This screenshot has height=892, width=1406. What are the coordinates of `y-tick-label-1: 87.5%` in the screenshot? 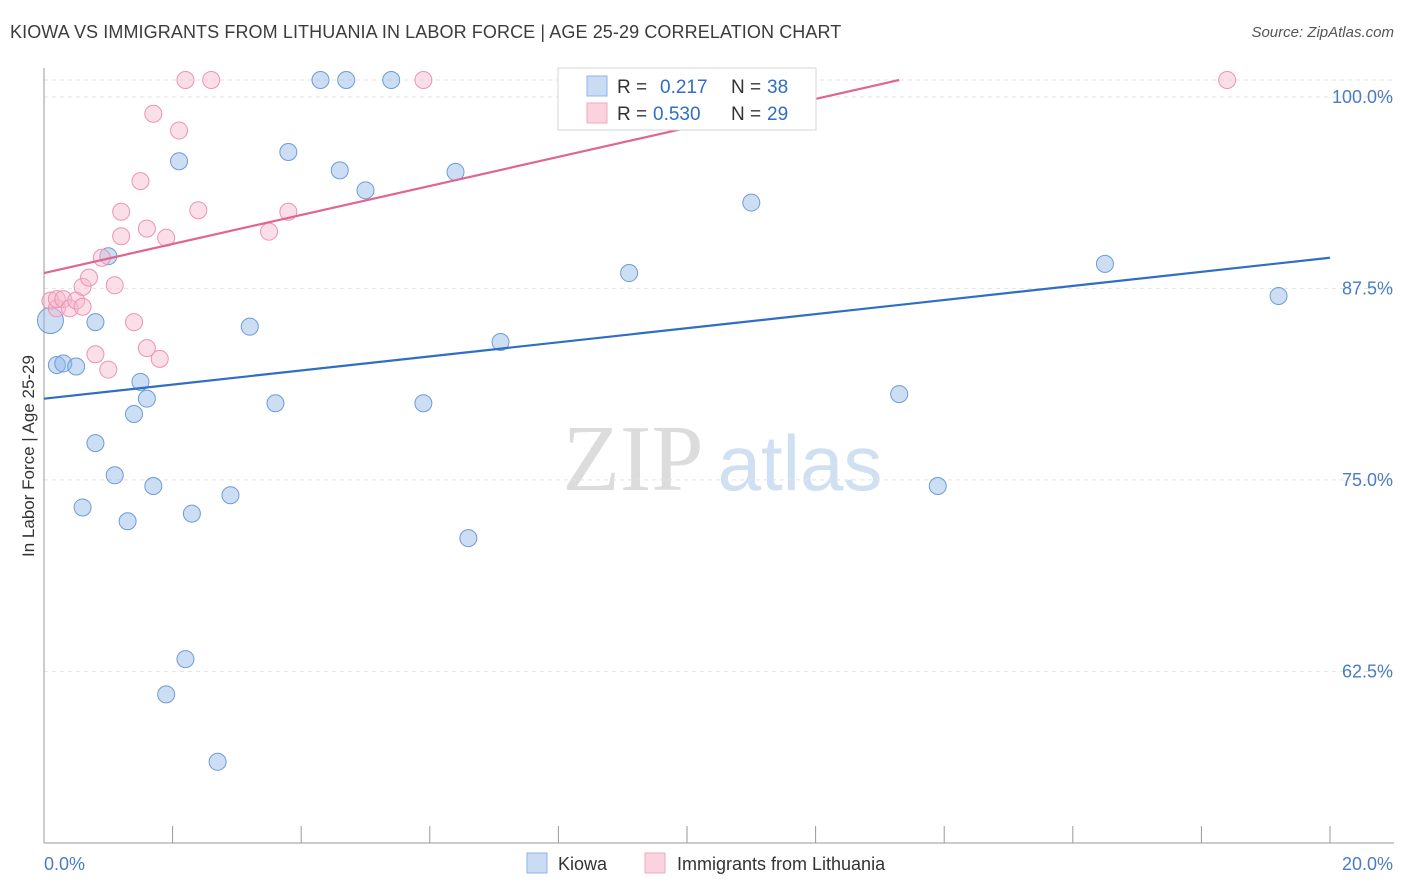 It's located at (1367, 288).